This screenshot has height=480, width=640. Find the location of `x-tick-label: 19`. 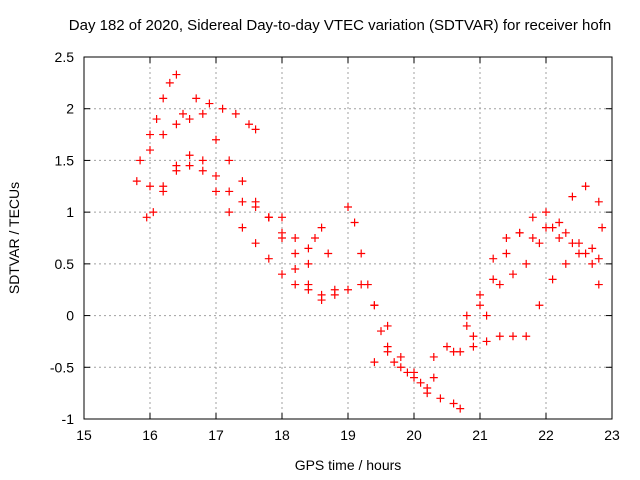

x-tick-label: 19 is located at coordinates (348, 435).